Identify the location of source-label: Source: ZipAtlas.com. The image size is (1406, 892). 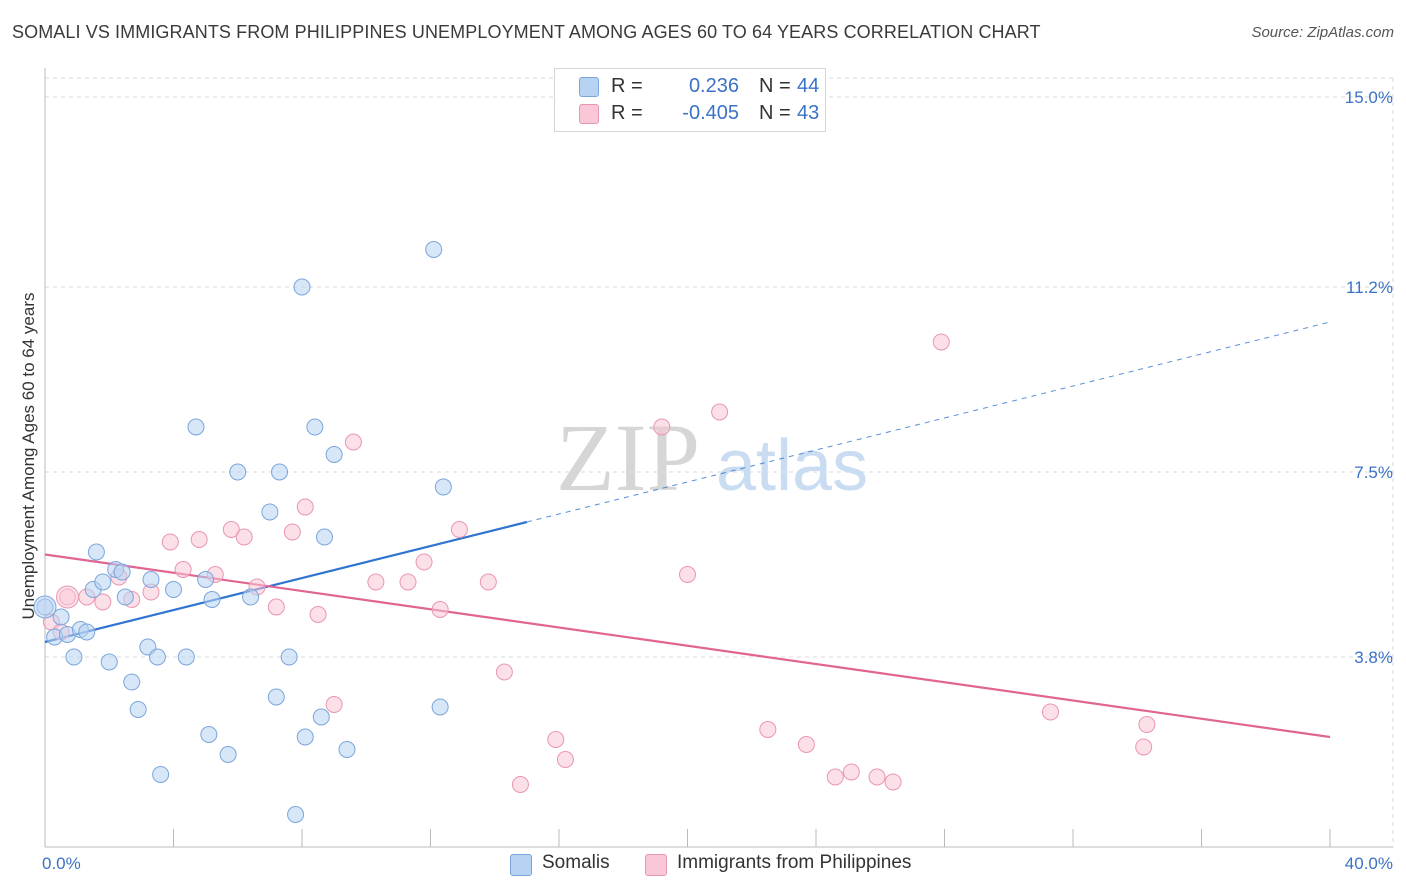
(1322, 32).